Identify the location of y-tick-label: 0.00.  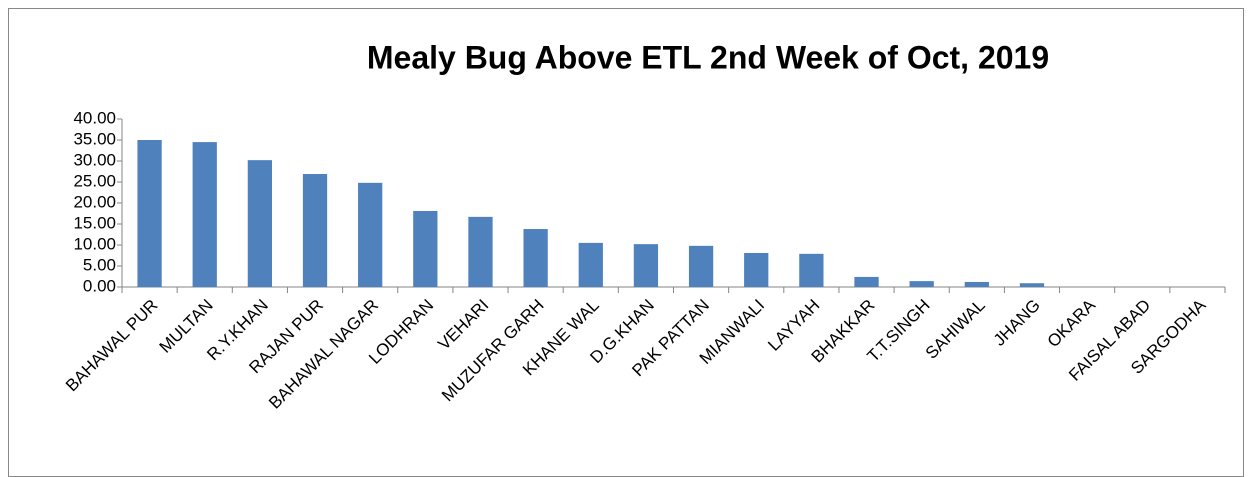
(99, 285).